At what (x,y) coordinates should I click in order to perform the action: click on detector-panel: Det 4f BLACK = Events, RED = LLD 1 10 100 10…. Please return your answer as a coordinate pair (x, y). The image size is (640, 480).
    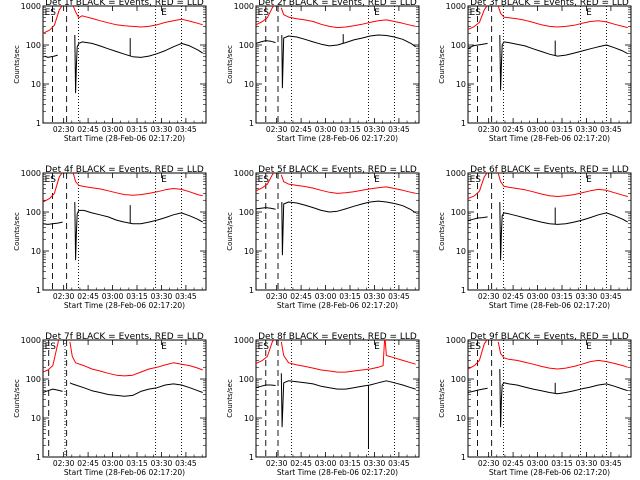
    Looking at the image, I should click on (110, 237).